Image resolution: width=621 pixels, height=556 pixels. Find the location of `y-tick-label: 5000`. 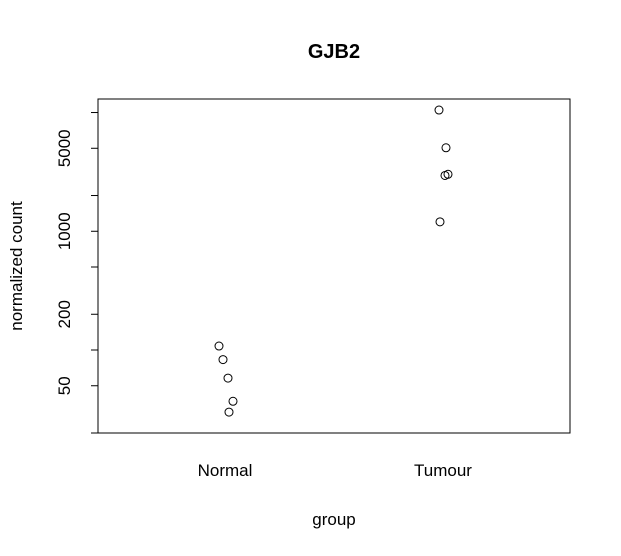

y-tick-label: 5000 is located at coordinates (64, 148).